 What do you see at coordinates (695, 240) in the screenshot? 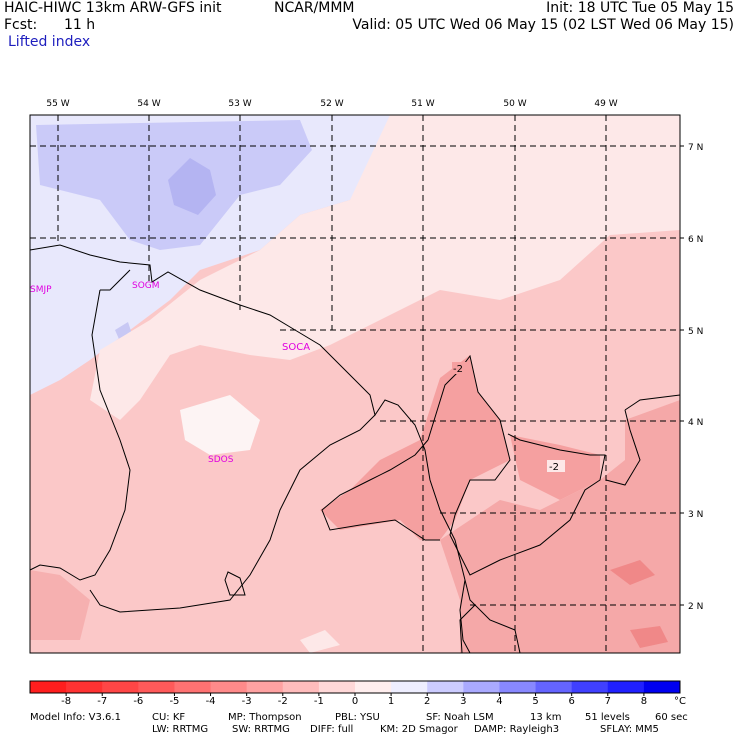
I see `lat-label-6n: 6 N` at bounding box center [695, 240].